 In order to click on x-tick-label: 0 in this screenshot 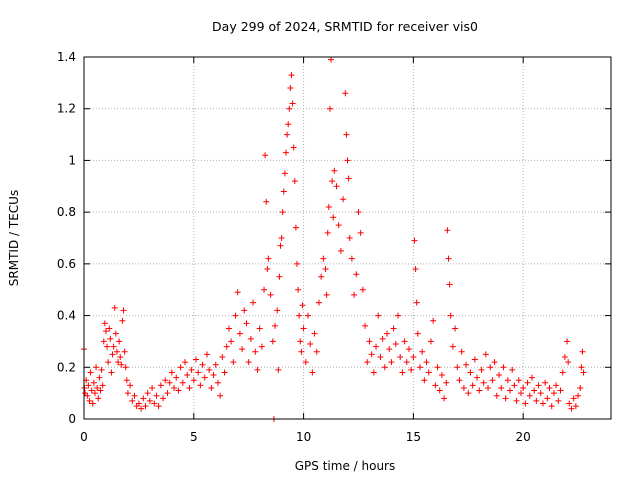, I will do `click(84, 437)`.